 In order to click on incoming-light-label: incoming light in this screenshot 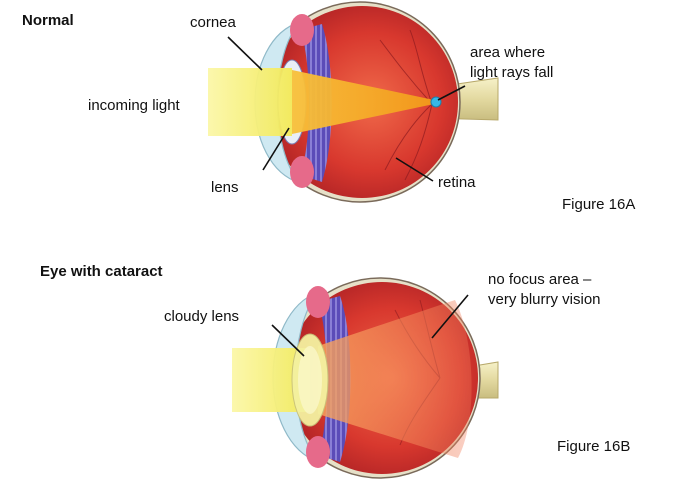, I will do `click(134, 105)`.